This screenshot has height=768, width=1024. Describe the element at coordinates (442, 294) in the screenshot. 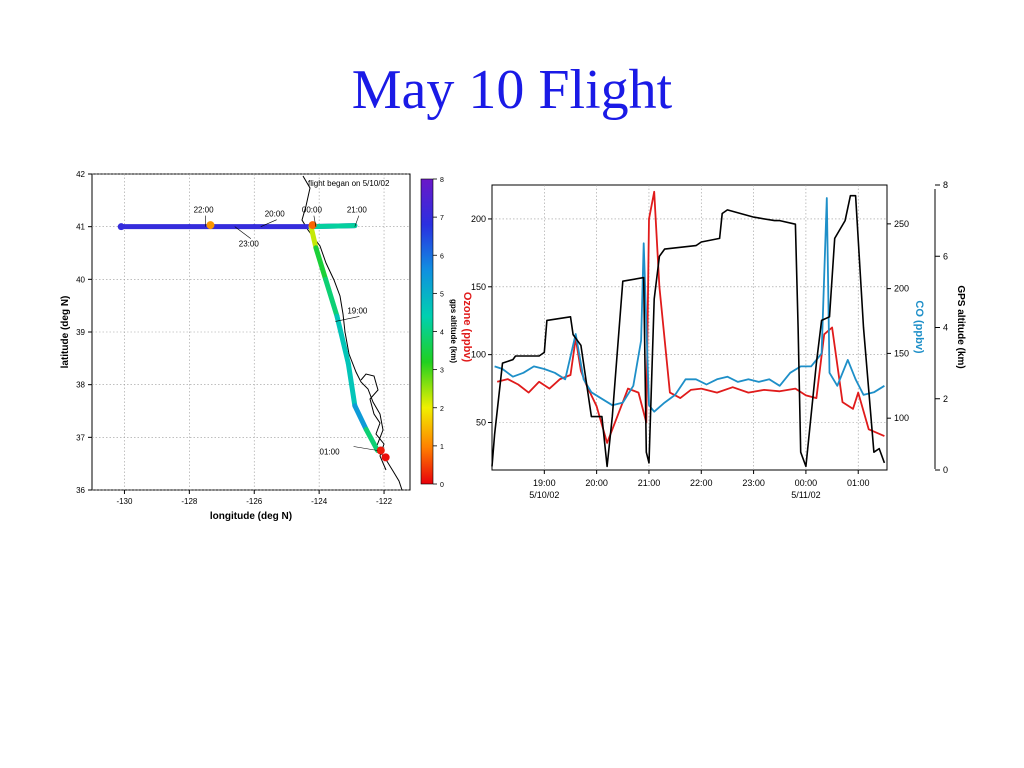

I see `colorbar-tick-label: 5` at that location.